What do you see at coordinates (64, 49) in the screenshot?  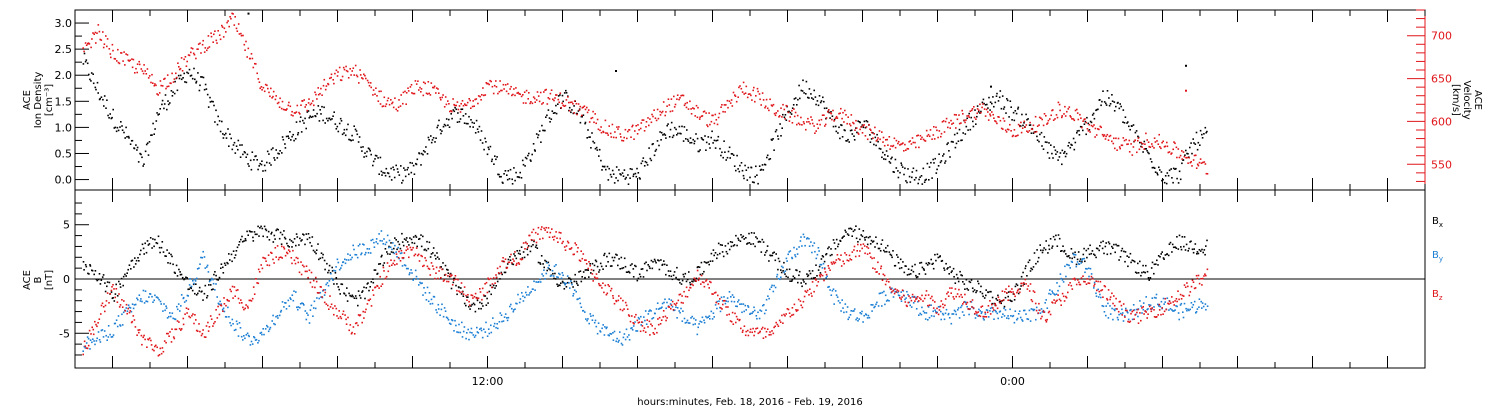 I see `density-tick-label: 2.5` at bounding box center [64, 49].